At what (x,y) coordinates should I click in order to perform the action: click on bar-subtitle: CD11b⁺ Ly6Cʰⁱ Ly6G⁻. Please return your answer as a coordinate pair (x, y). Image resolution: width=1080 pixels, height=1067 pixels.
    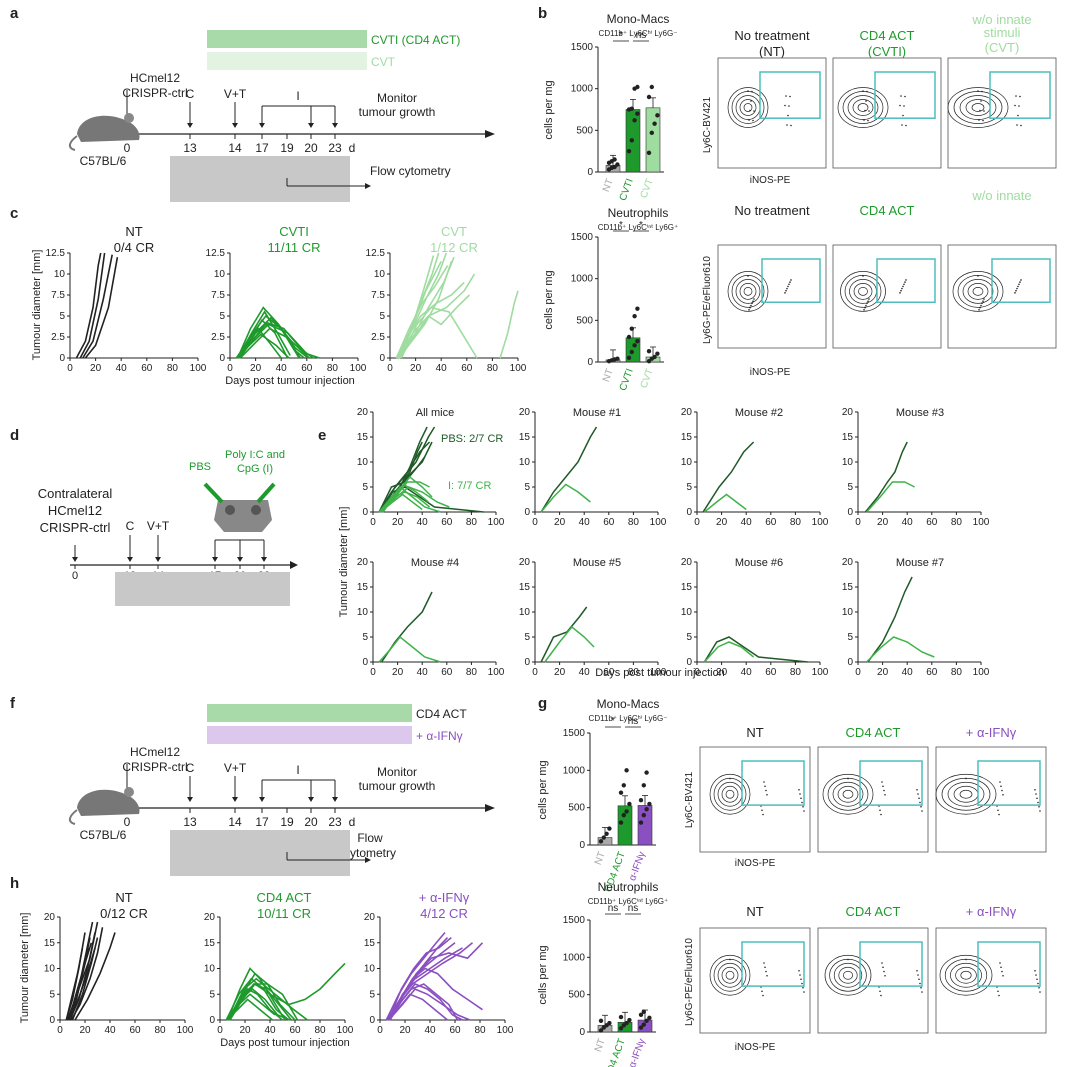
    Looking at the image, I should click on (628, 718).